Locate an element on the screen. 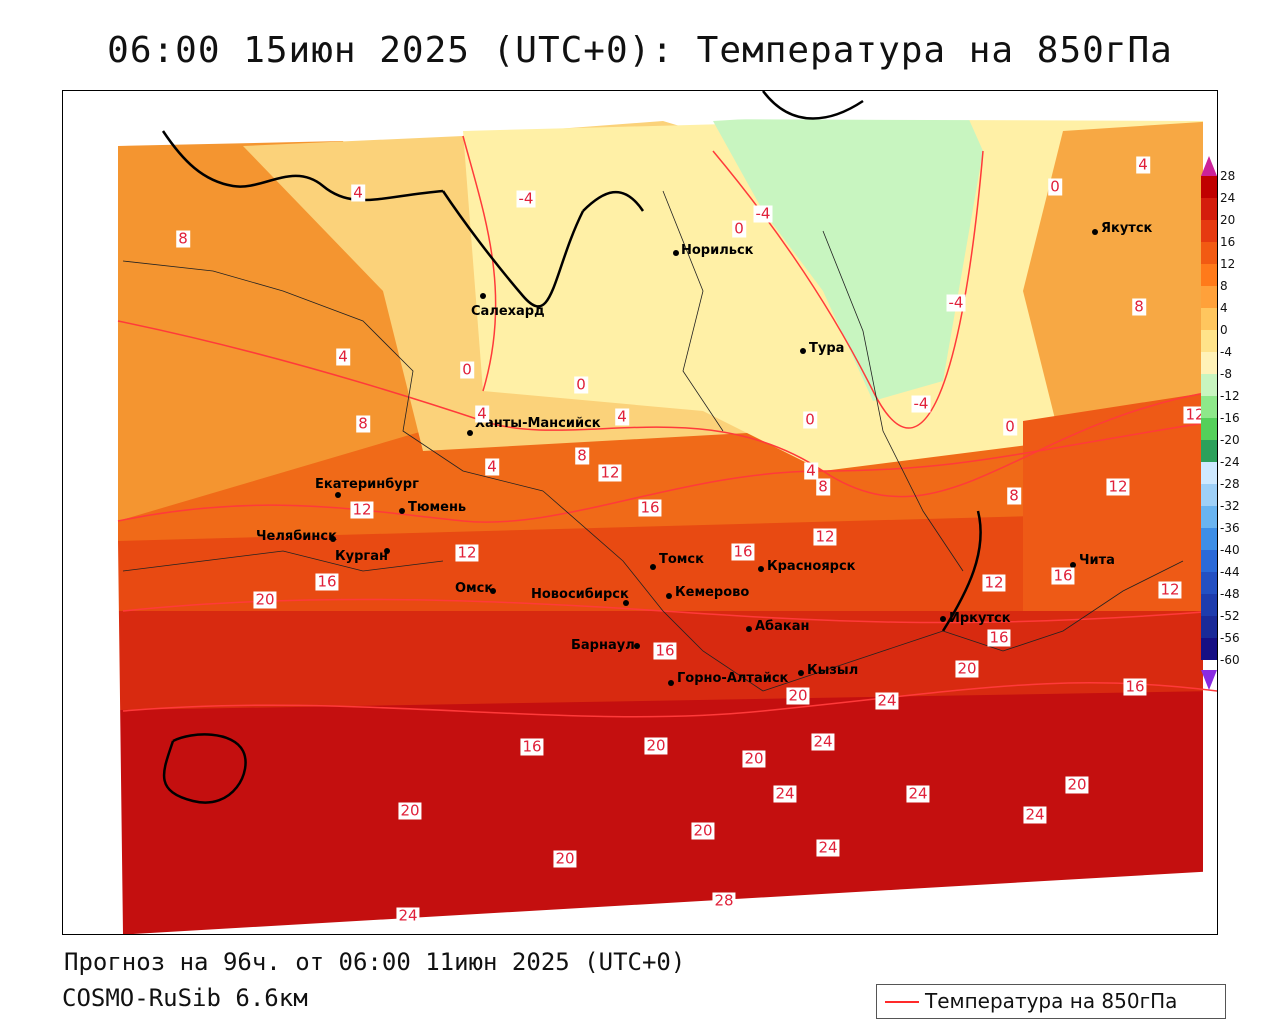 The width and height of the screenshot is (1280, 1024). map-legend: Температура на 850гПа is located at coordinates (1051, 1001).